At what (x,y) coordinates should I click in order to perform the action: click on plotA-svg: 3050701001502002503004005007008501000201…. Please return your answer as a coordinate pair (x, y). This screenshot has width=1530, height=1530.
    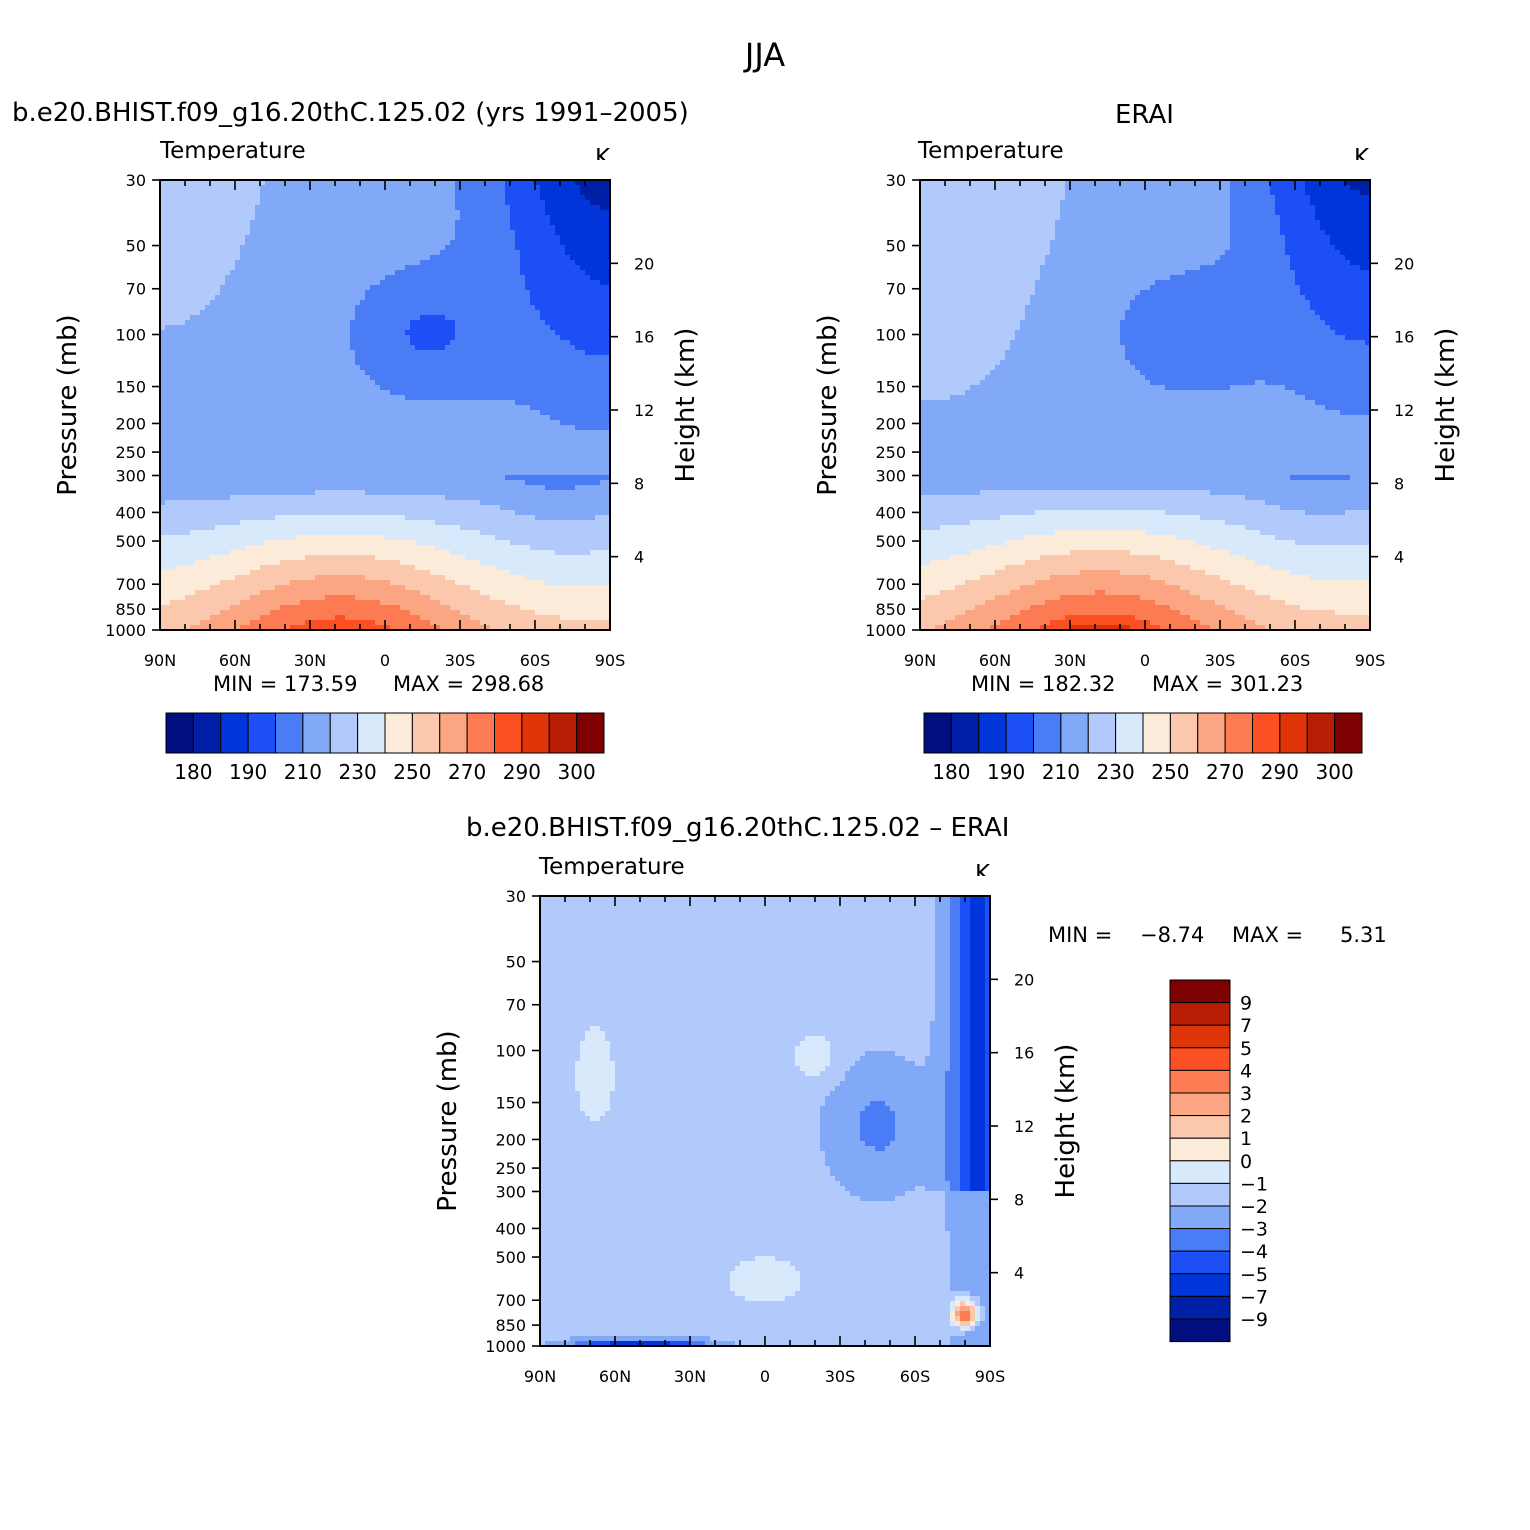
    Looking at the image, I should click on (377, 420).